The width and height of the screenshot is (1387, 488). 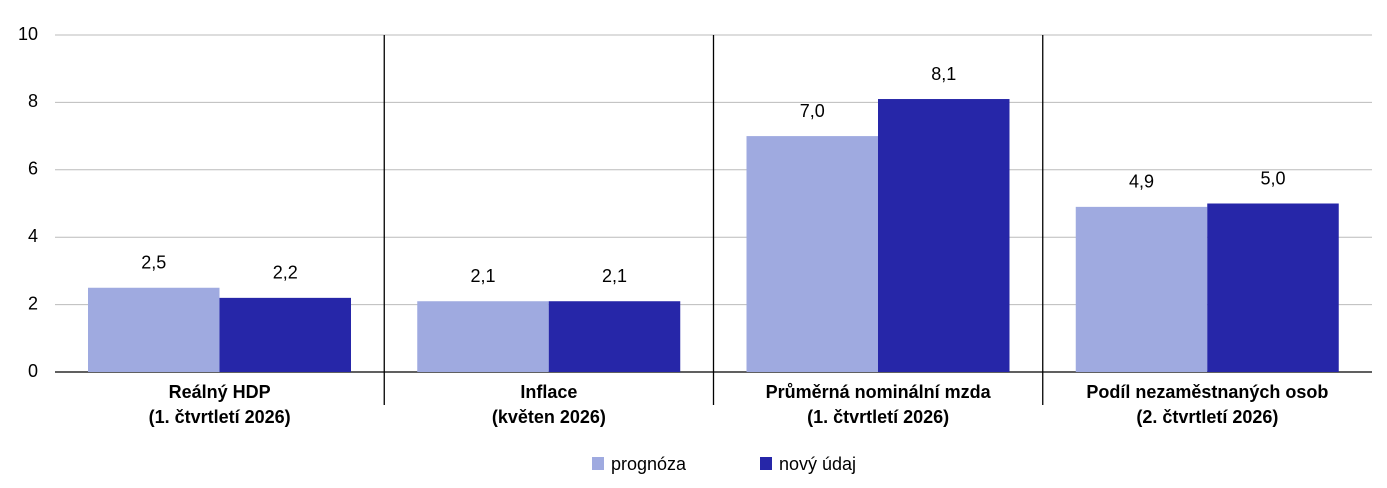 What do you see at coordinates (1207, 417) in the screenshot?
I see `x-tick-label: (2. čtvrtletí 2026)` at bounding box center [1207, 417].